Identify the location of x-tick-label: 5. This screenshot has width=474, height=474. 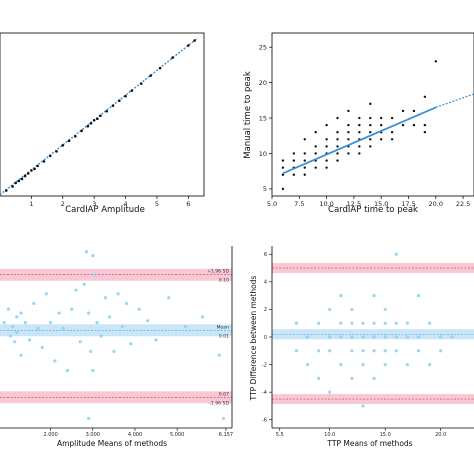
(157, 204).